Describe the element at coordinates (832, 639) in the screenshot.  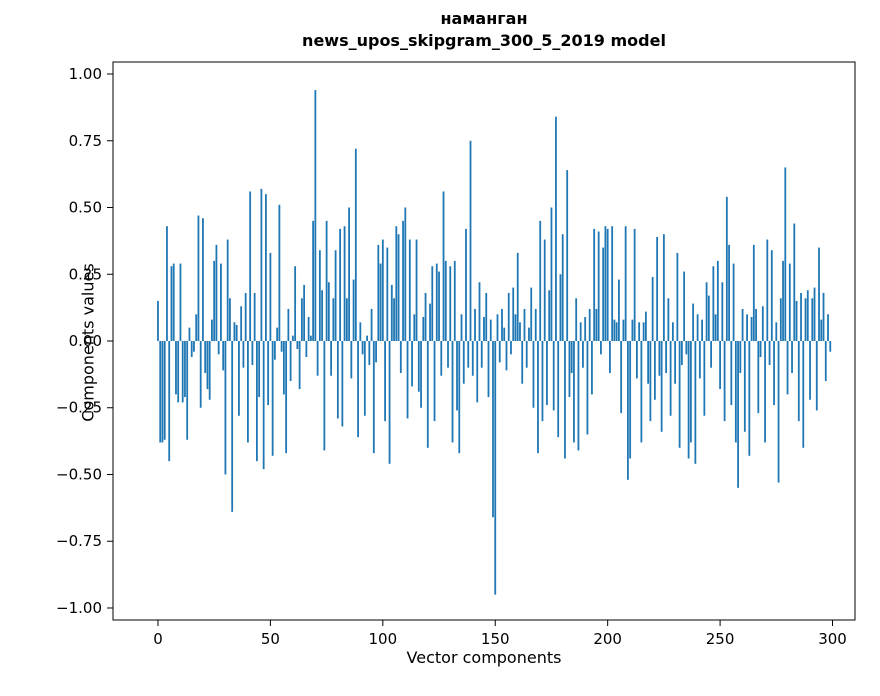
I see `x-tick-label: 300` at that location.